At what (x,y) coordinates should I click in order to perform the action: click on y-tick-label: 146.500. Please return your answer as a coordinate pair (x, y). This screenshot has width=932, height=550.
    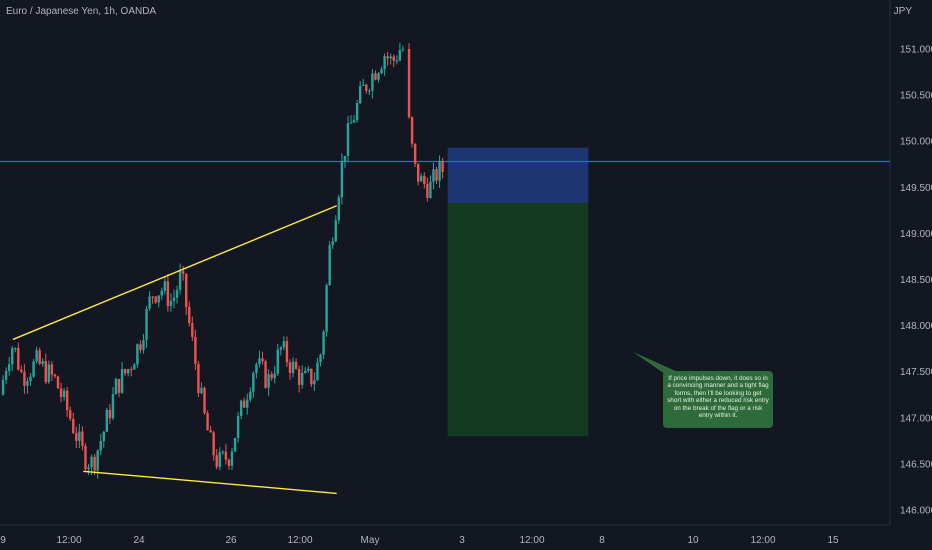
    Looking at the image, I should click on (916, 464).